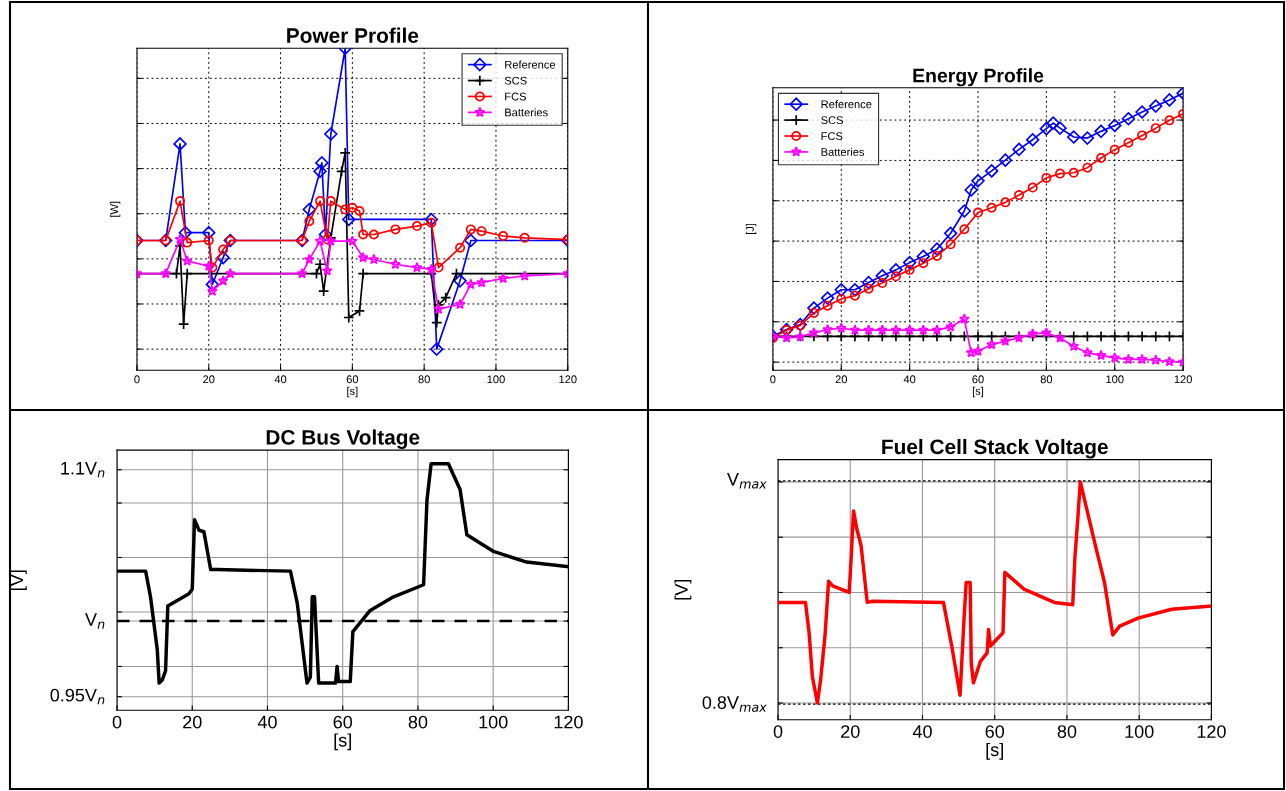 Image resolution: width=1286 pixels, height=791 pixels. Describe the element at coordinates (343, 439) in the screenshot. I see `chart-title: DC Bus Voltage` at that location.